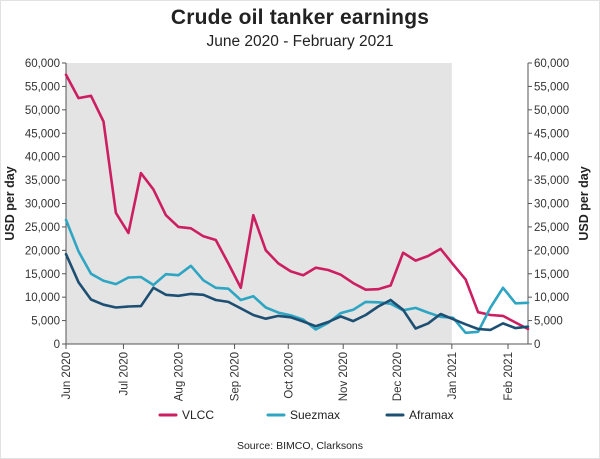  What do you see at coordinates (57, 345) in the screenshot?
I see `y-tick-label-left: 0` at bounding box center [57, 345].